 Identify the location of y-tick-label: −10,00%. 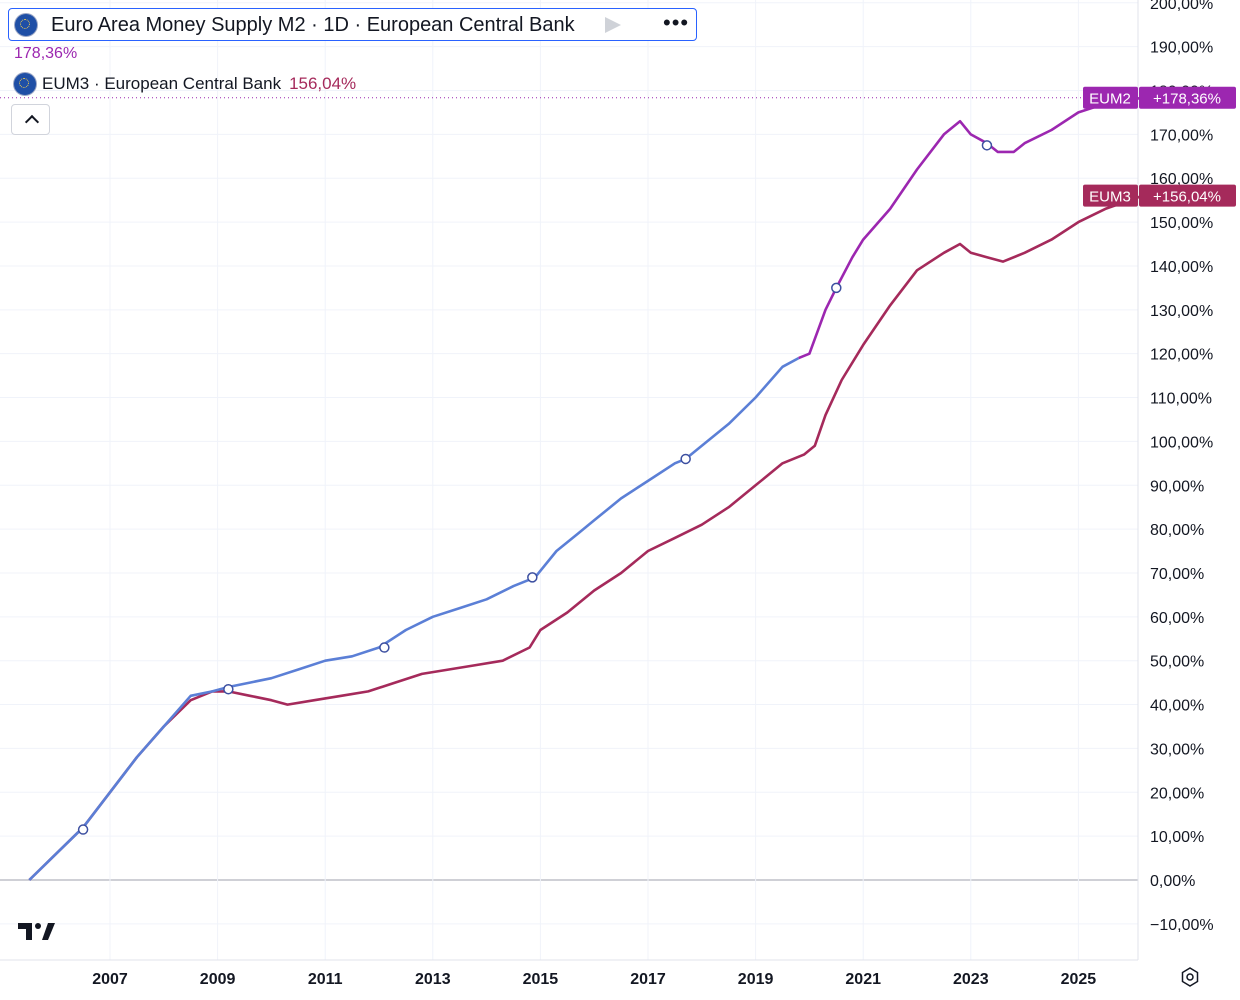
(1182, 925).